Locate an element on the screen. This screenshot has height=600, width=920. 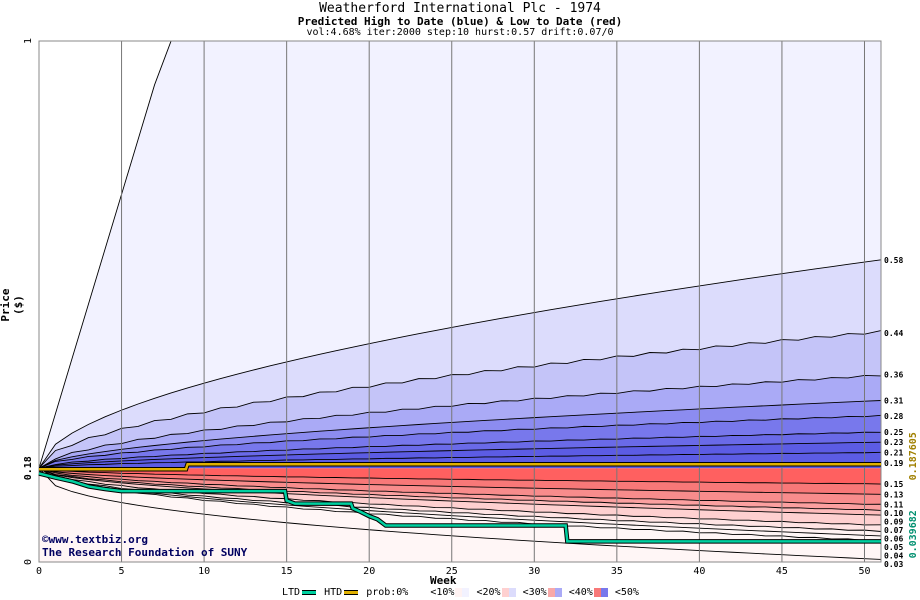
legend-ltd-line is located at coordinates (309, 592).